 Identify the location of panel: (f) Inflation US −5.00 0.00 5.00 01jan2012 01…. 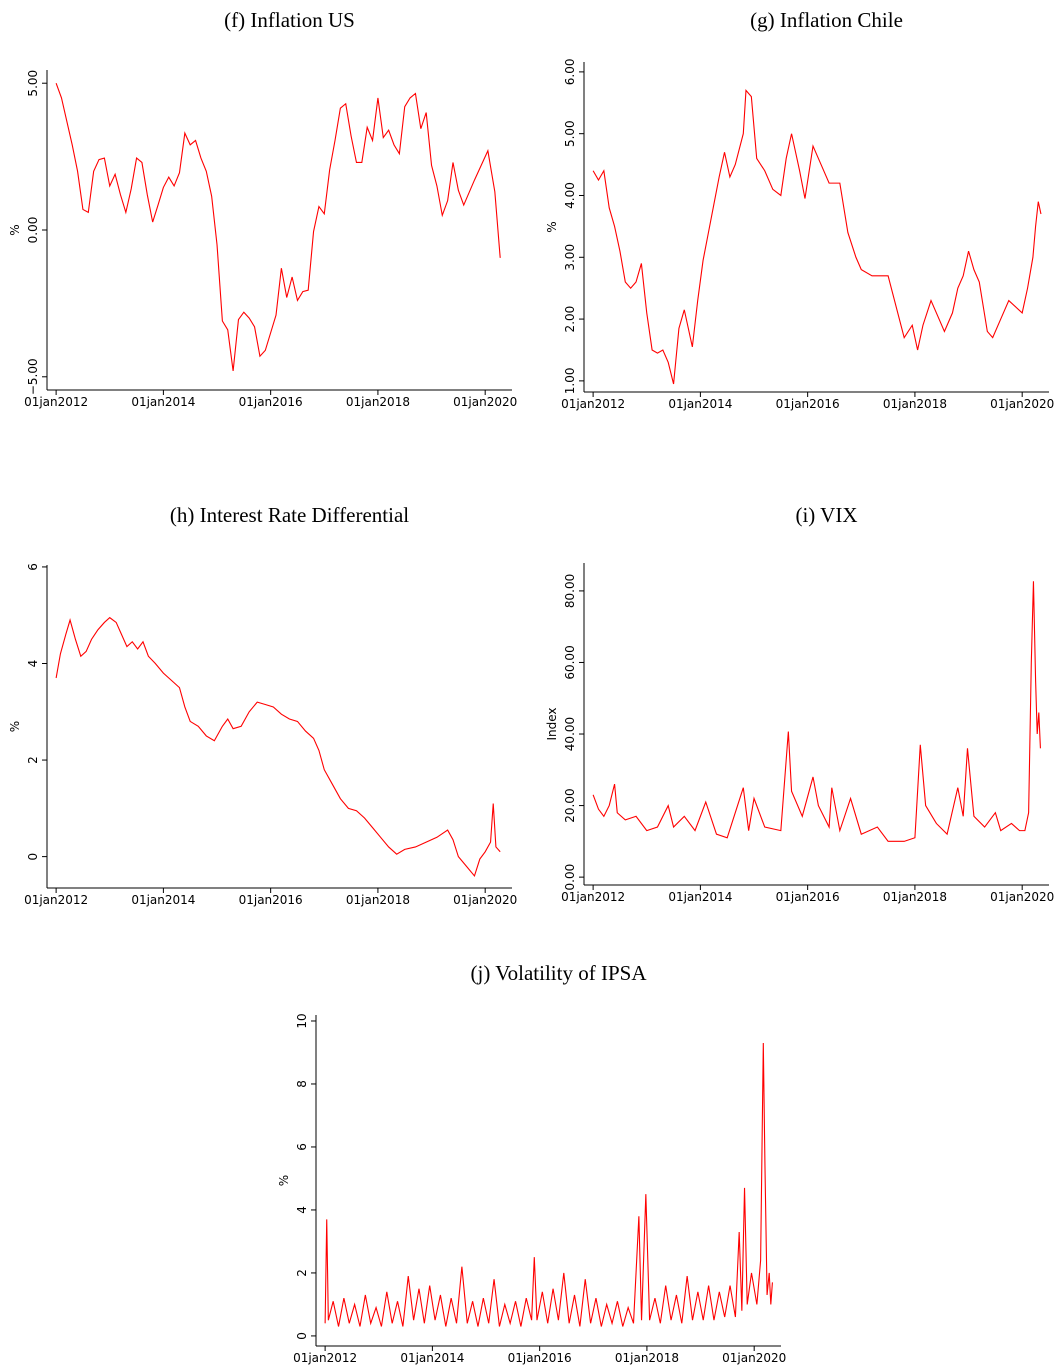
(262, 208).